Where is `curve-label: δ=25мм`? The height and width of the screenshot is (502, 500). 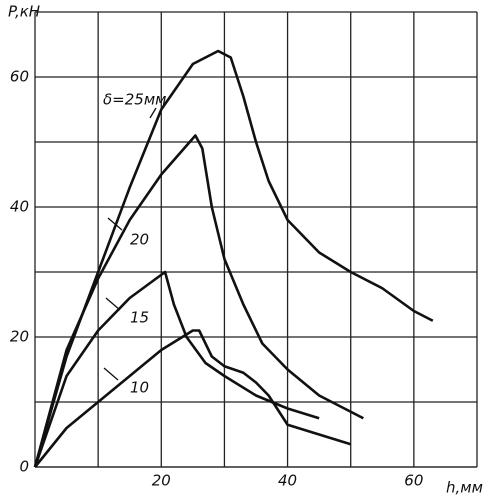
curve-label: δ=25мм is located at coordinates (134, 100).